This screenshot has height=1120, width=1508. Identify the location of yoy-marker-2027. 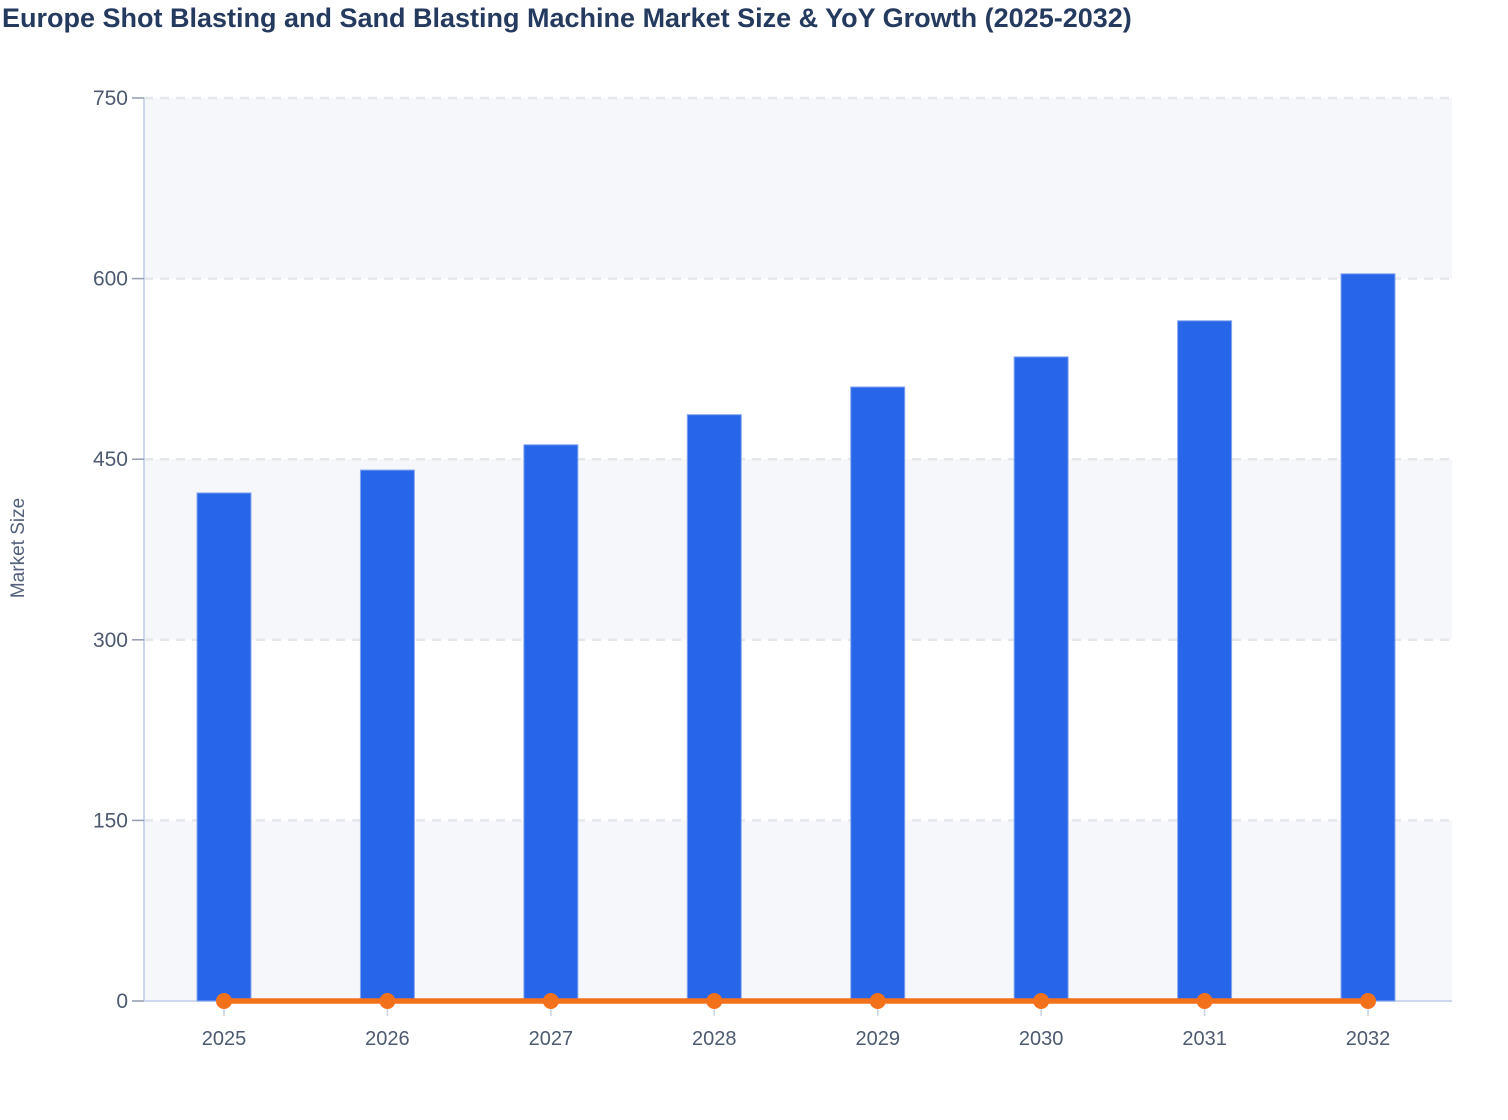
(550, 1001).